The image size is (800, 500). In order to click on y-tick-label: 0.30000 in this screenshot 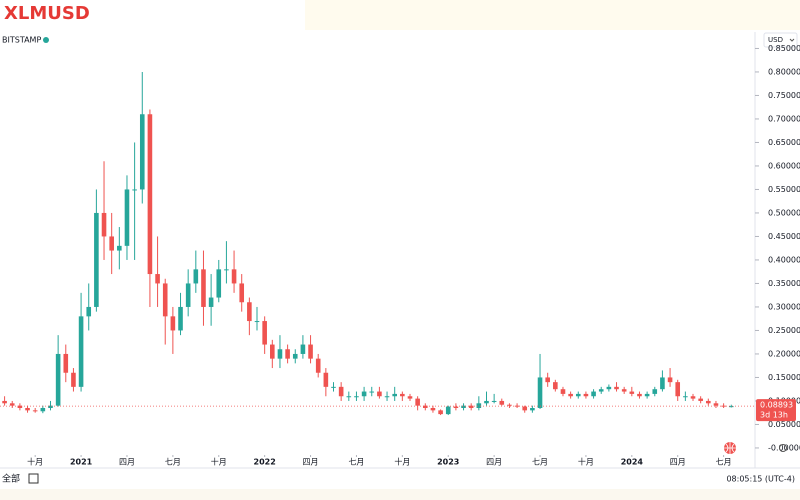, I will do `click(784, 306)`.